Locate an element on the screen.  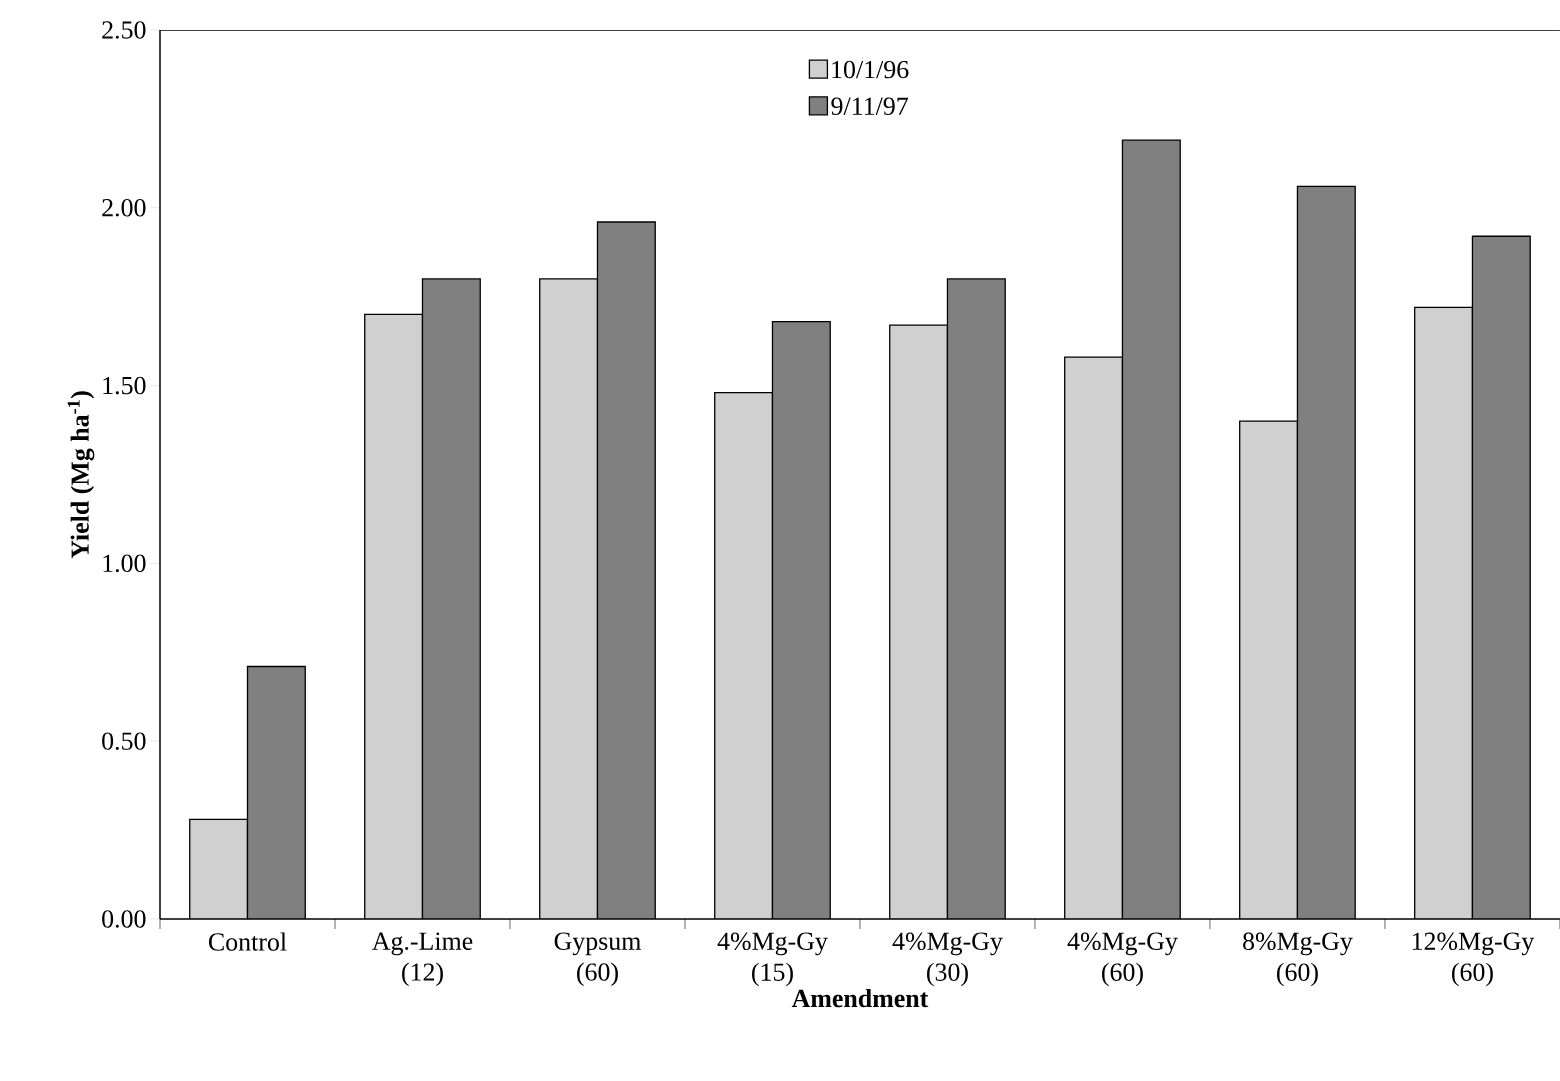
x-tick-label: 4%Mg-Gy (15) is located at coordinates (772, 959).